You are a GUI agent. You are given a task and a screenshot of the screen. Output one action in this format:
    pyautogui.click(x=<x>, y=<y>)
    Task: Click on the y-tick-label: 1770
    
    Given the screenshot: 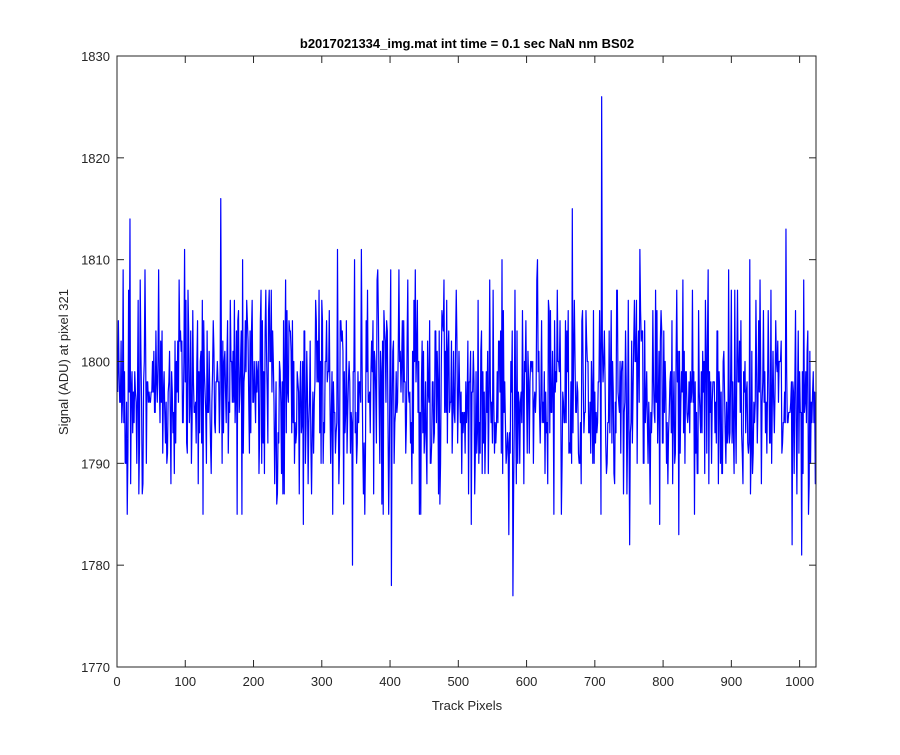 What is the action you would take?
    pyautogui.click(x=95, y=667)
    